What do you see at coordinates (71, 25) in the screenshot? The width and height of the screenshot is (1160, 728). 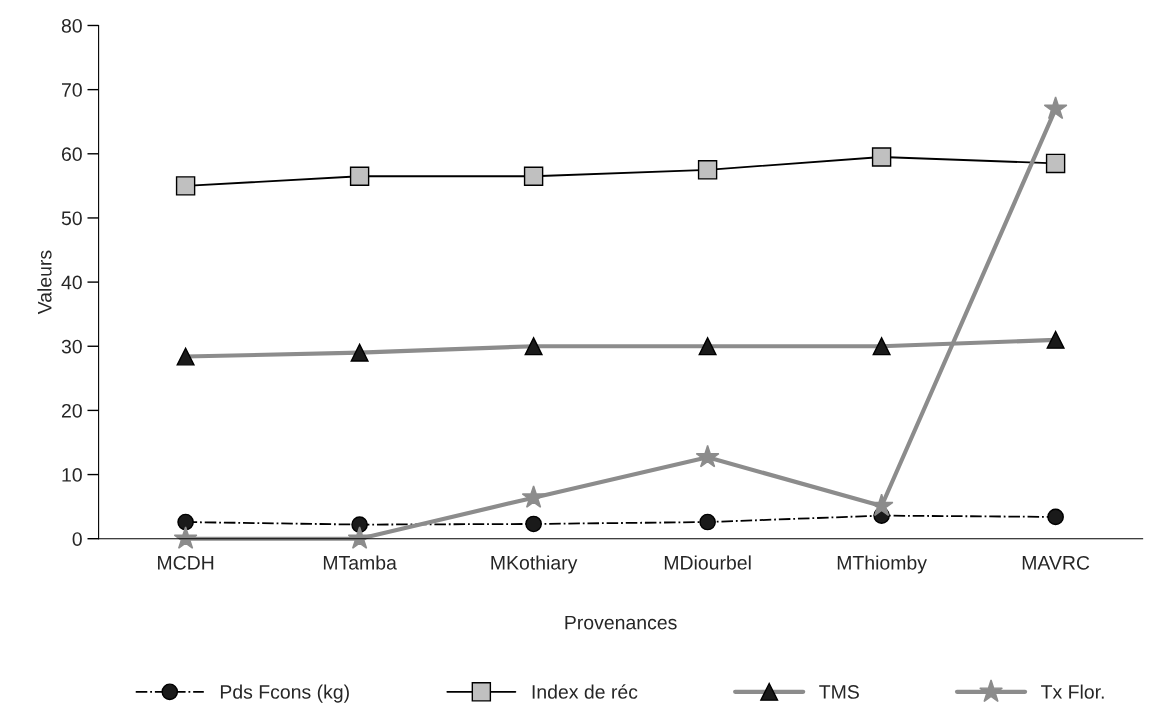 I see `y-tick-label: 80` at bounding box center [71, 25].